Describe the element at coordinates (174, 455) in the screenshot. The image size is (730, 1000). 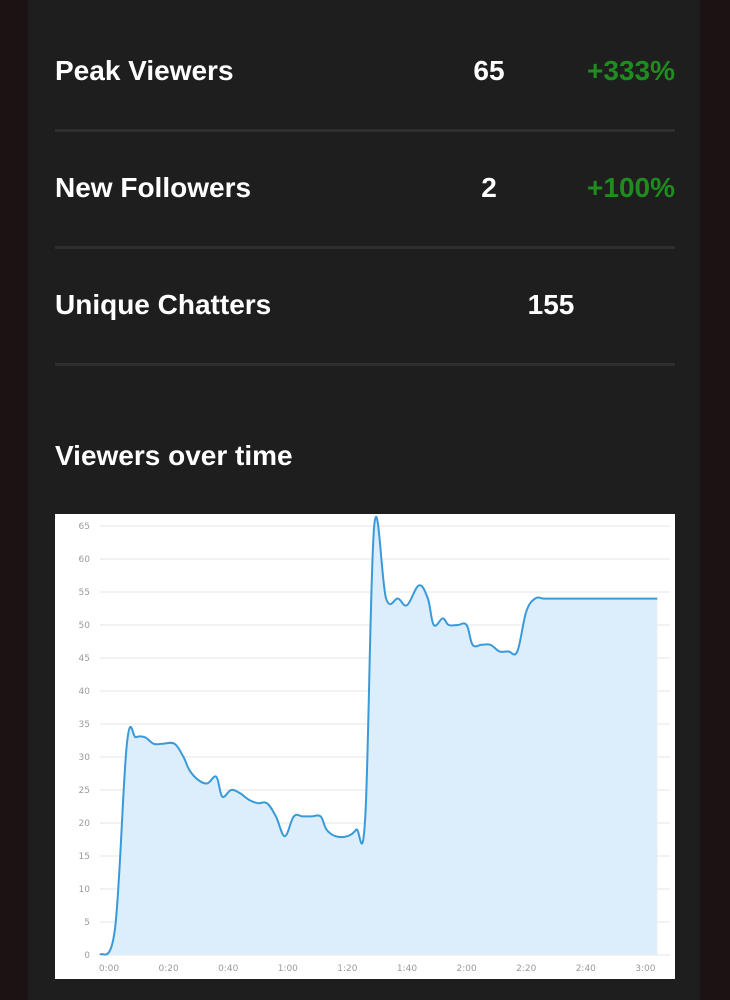
I see `section-title: Viewers over time` at that location.